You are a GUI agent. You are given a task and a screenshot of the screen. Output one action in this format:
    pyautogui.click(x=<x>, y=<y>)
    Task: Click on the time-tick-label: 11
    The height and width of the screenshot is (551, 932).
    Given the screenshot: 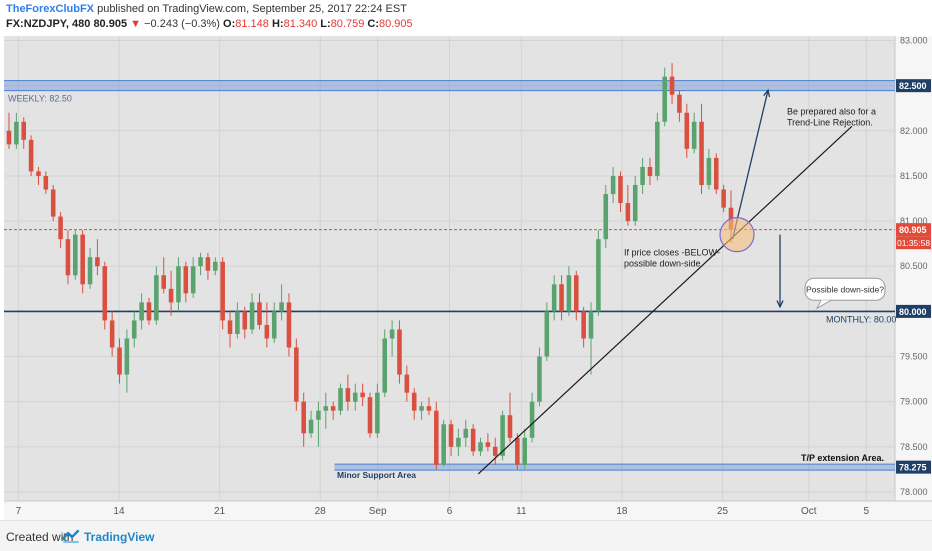 What is the action you would take?
    pyautogui.click(x=521, y=511)
    